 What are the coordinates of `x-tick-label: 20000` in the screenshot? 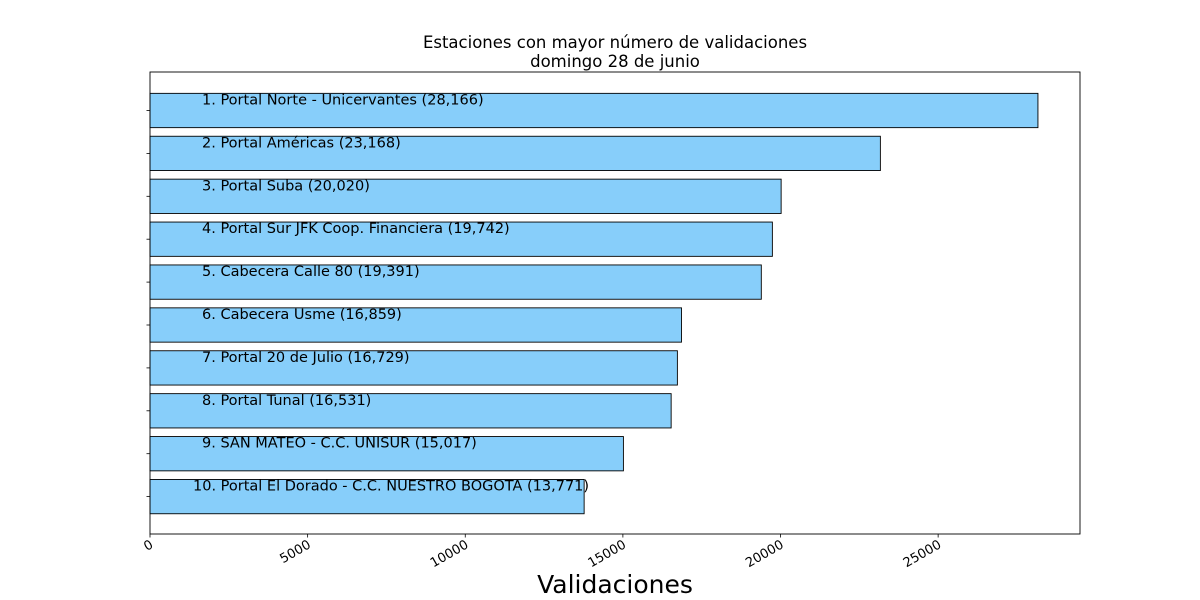 It's located at (764, 554).